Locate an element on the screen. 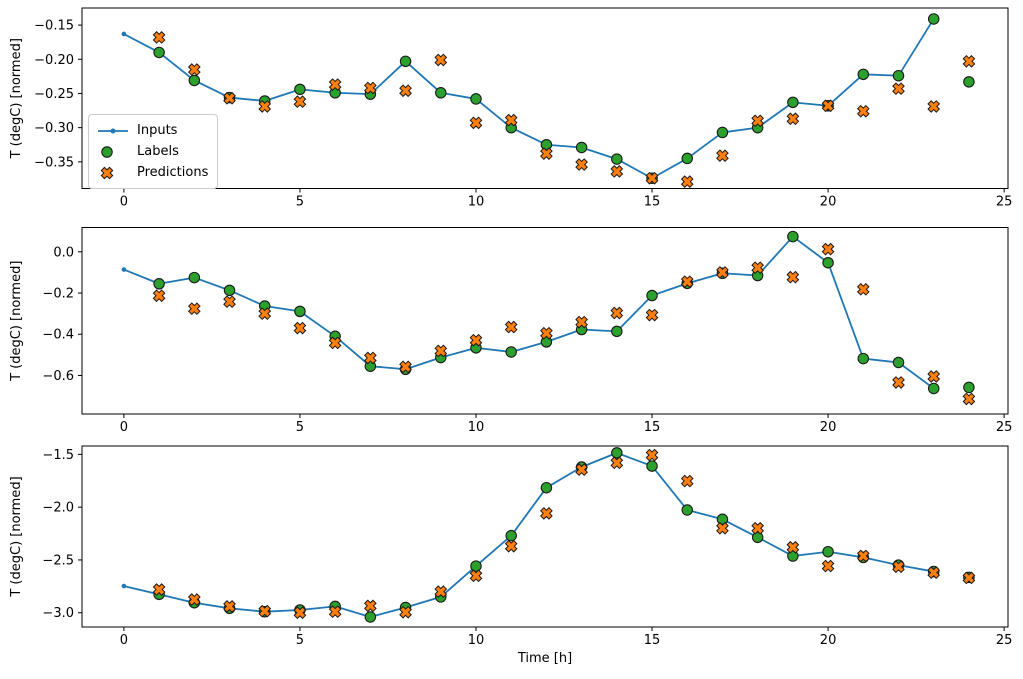 This screenshot has width=1023, height=679. y-tick-label: −1.5 is located at coordinates (58, 455).